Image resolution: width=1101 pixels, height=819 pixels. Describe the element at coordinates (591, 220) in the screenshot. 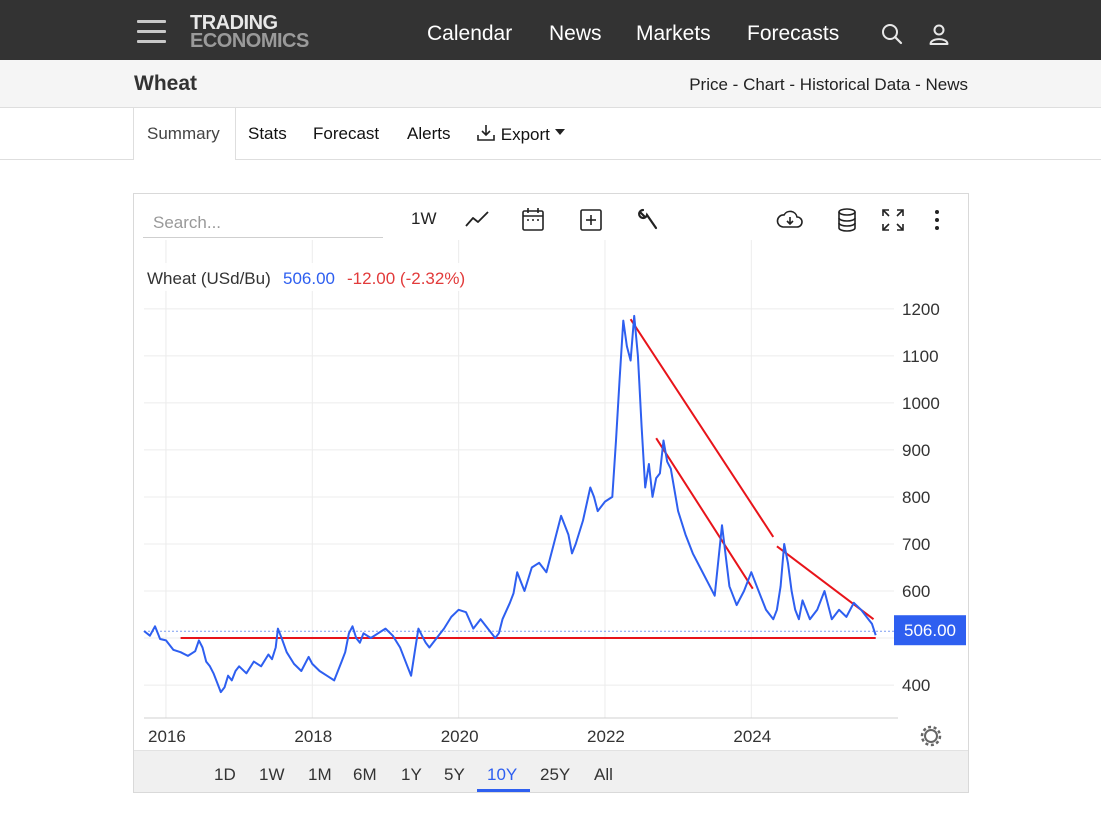

I see `add-indicator-icon` at that location.